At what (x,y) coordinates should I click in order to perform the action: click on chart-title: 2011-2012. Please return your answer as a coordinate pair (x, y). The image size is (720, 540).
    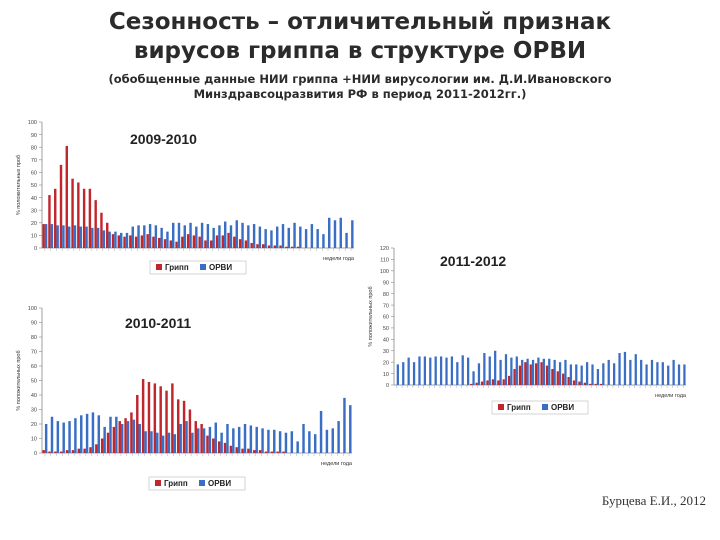
    Looking at the image, I should click on (473, 261).